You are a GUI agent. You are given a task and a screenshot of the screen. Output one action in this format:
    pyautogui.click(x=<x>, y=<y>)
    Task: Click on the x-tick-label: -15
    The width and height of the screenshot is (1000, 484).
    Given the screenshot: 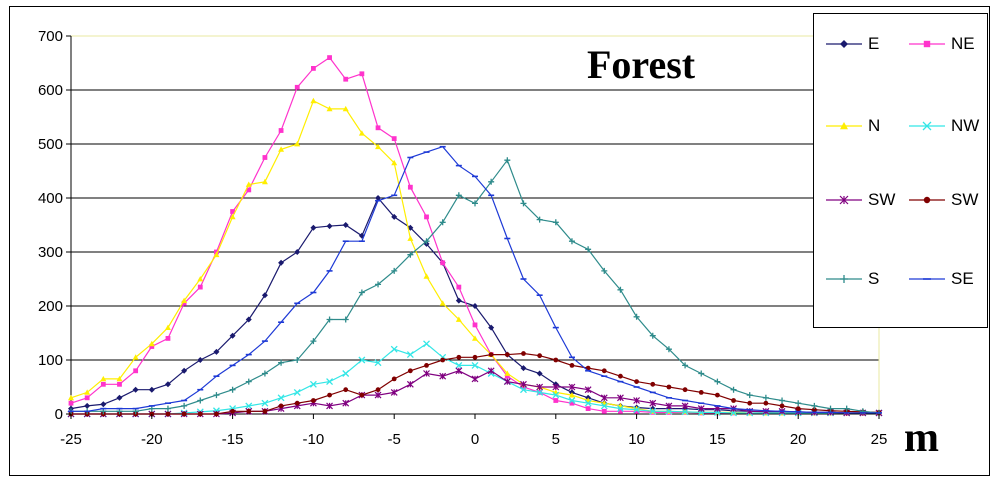 What is the action you would take?
    pyautogui.click(x=233, y=439)
    